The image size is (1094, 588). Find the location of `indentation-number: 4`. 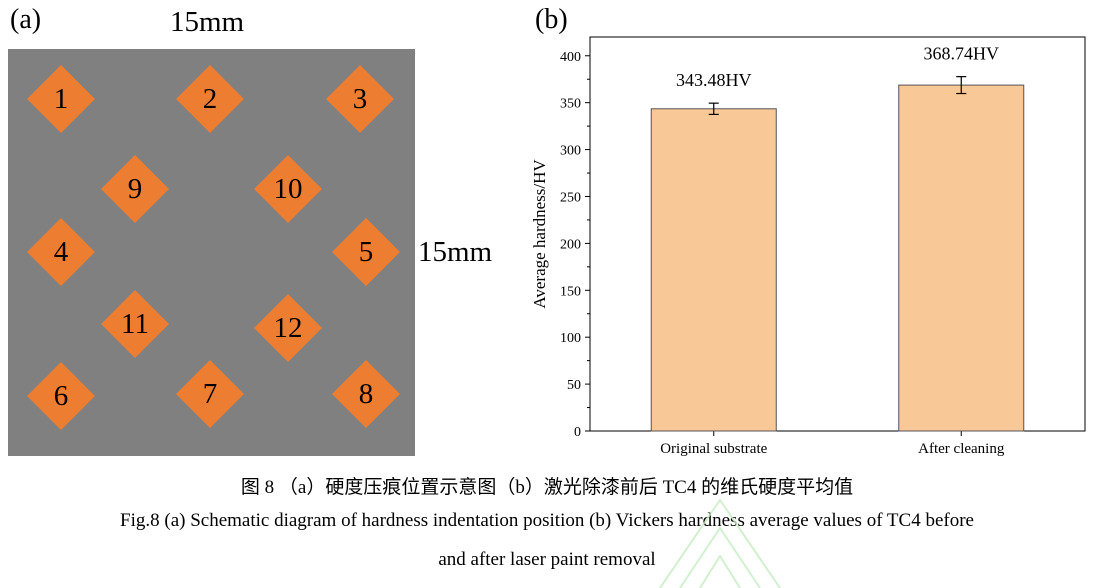

indentation-number: 4 is located at coordinates (61, 252).